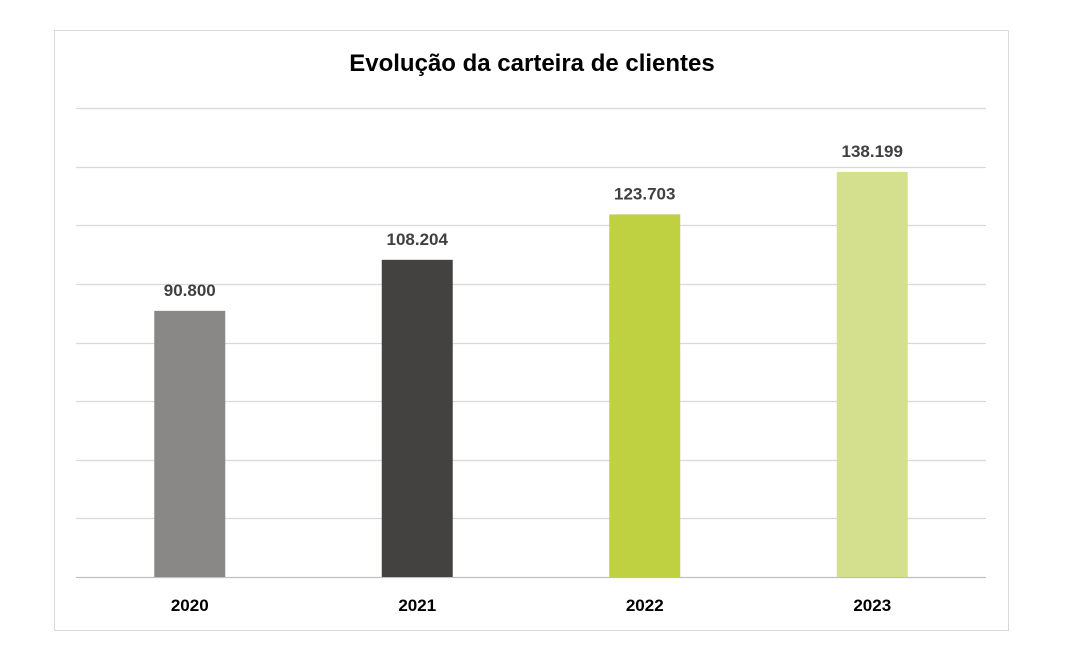  Describe the element at coordinates (190, 443) in the screenshot. I see `bar-2020` at that location.